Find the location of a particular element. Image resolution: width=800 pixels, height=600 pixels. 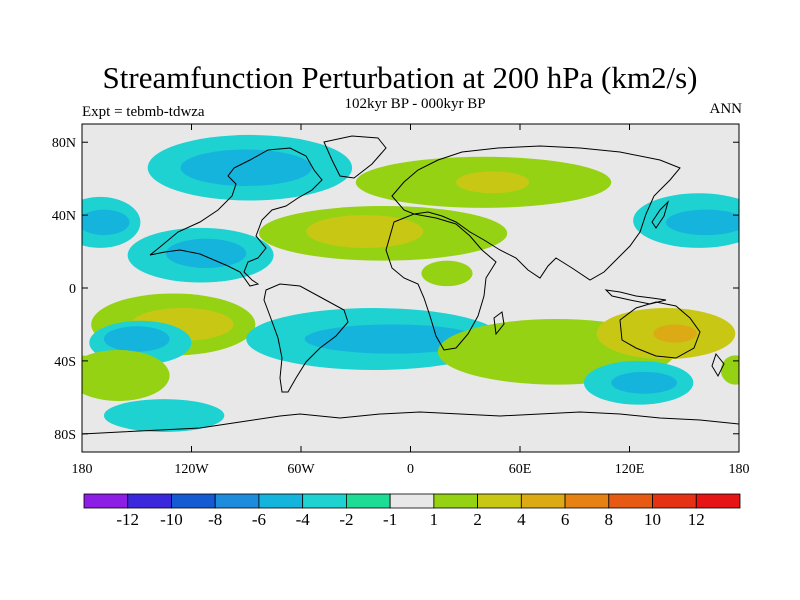

coast-madagascar is located at coordinates (499, 323).